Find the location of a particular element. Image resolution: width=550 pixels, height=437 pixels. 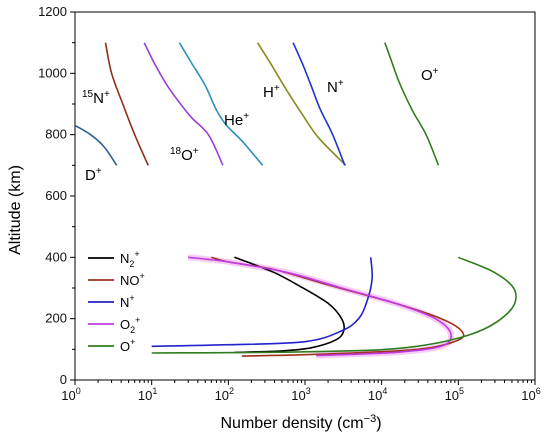

x-tick-label: 10¹ is located at coordinates (147, 394).